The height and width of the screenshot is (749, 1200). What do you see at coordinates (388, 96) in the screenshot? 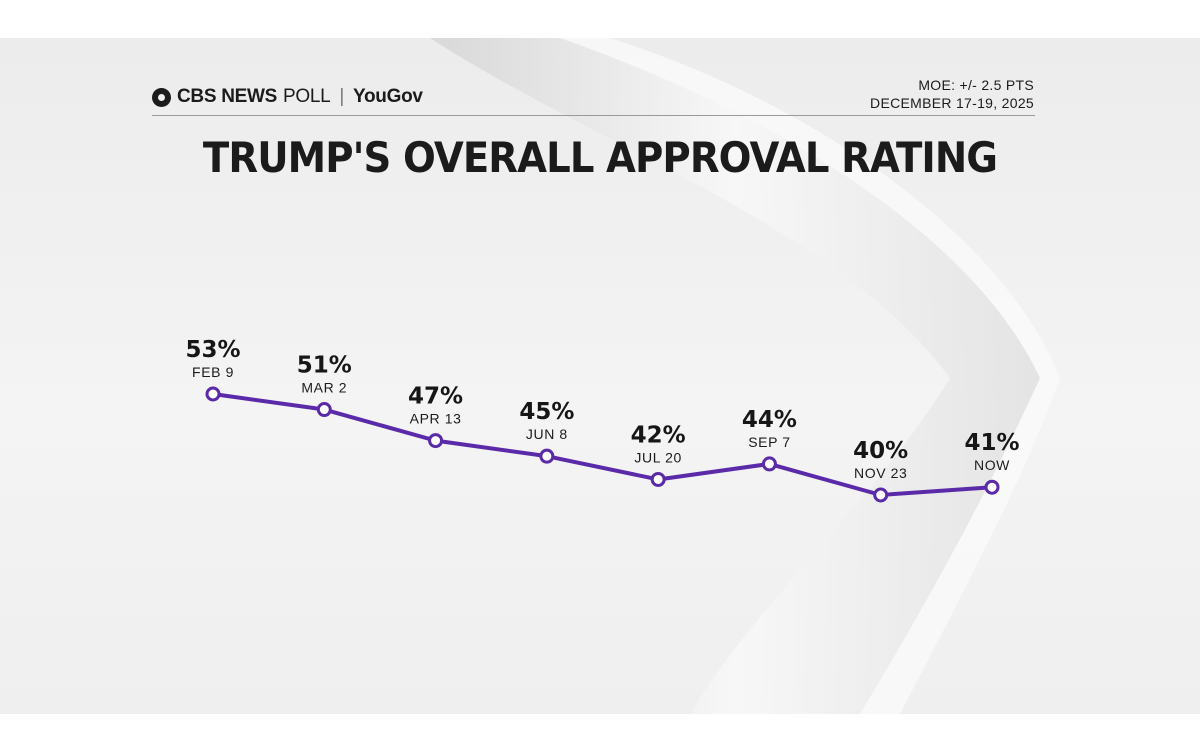
I see `brand-partner: YouGov` at bounding box center [388, 96].